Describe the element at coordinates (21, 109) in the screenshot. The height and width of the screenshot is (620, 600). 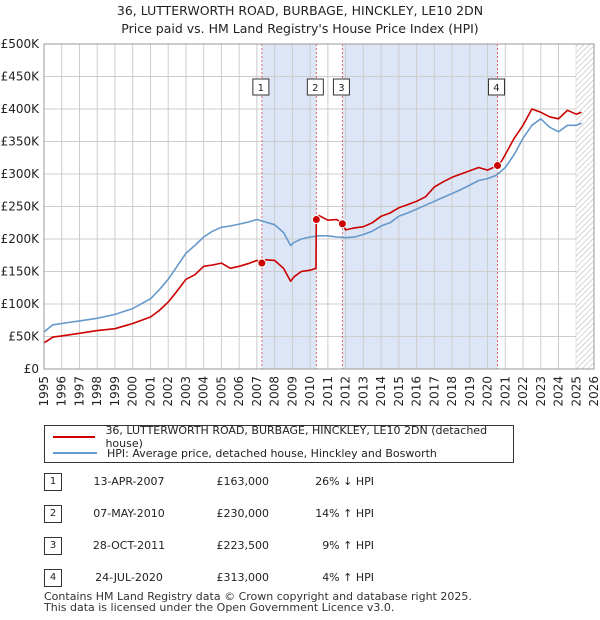
I see `y-tick-label: £400K` at that location.